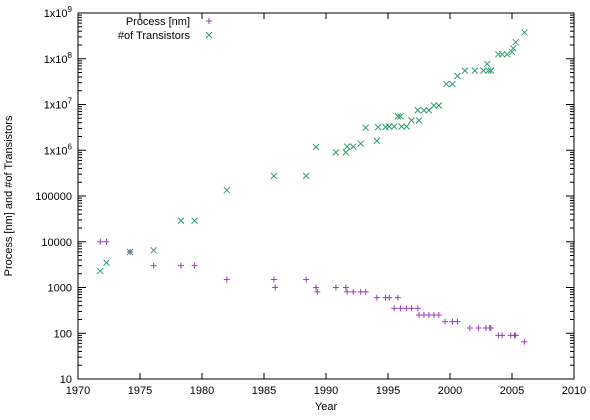  Describe the element at coordinates (450, 391) in the screenshot. I see `x-tick-label: 2000` at that location.